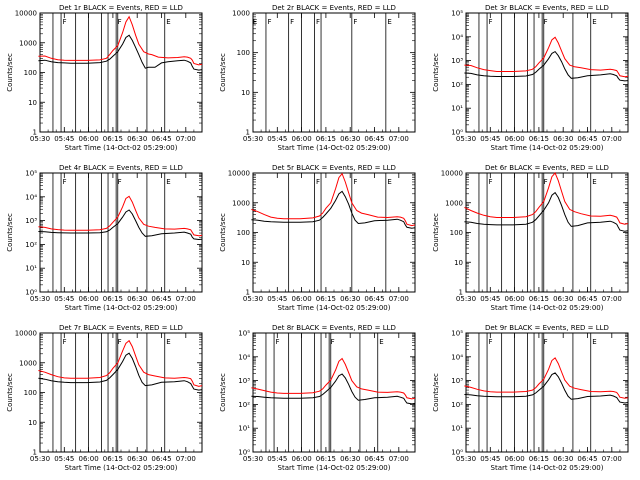 The image size is (640, 480). I want to click on panel-title: Det 2r BLACK = Events, RED = LLD, so click(334, 8).